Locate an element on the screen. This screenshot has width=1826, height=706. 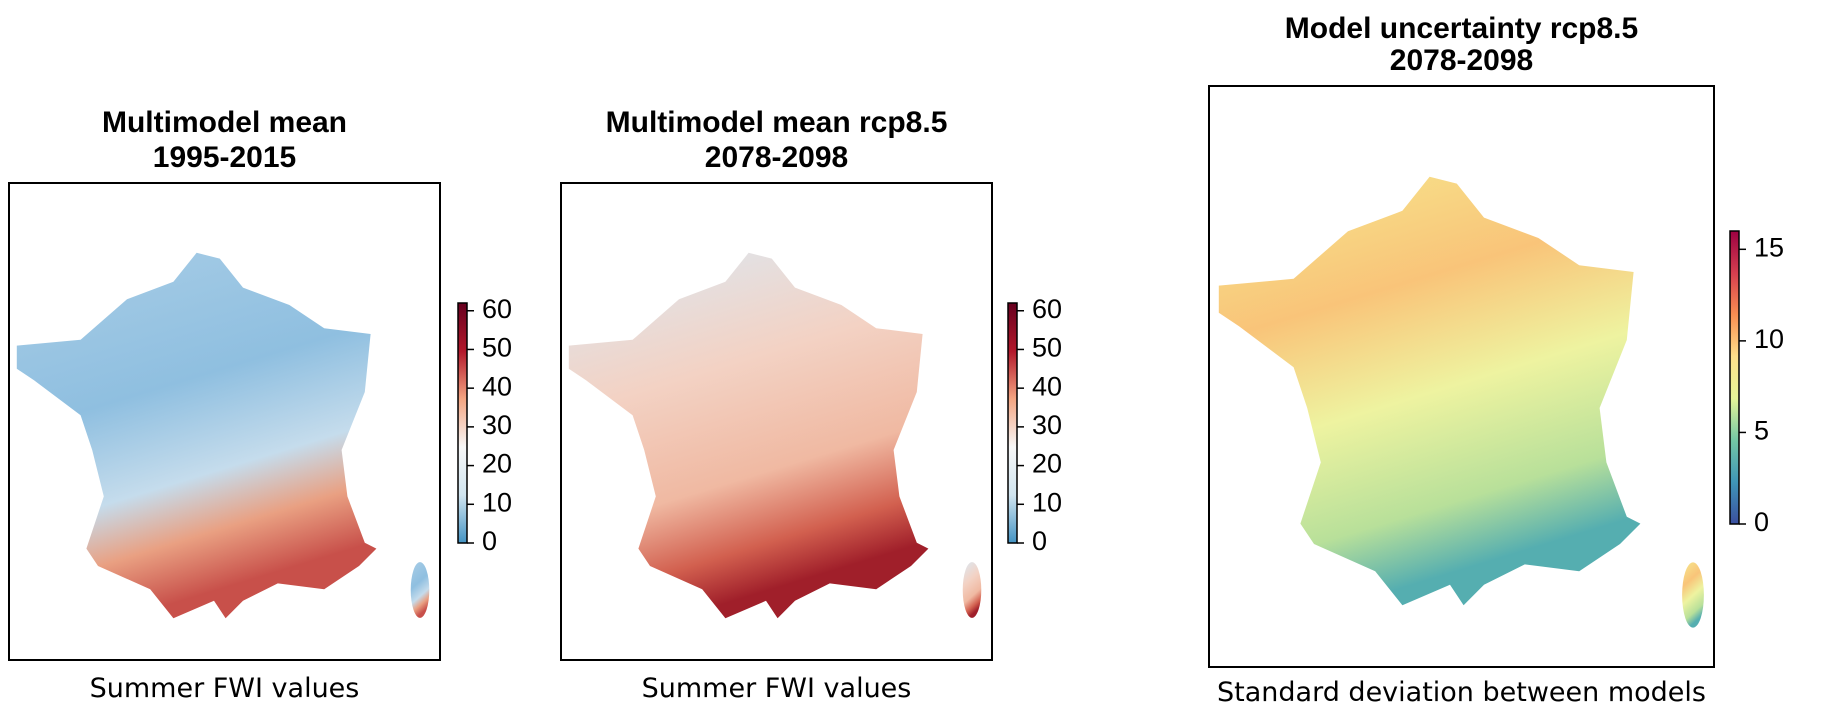
panel-title: Model uncertainty rcp8.5 is located at coordinates (1461, 28).